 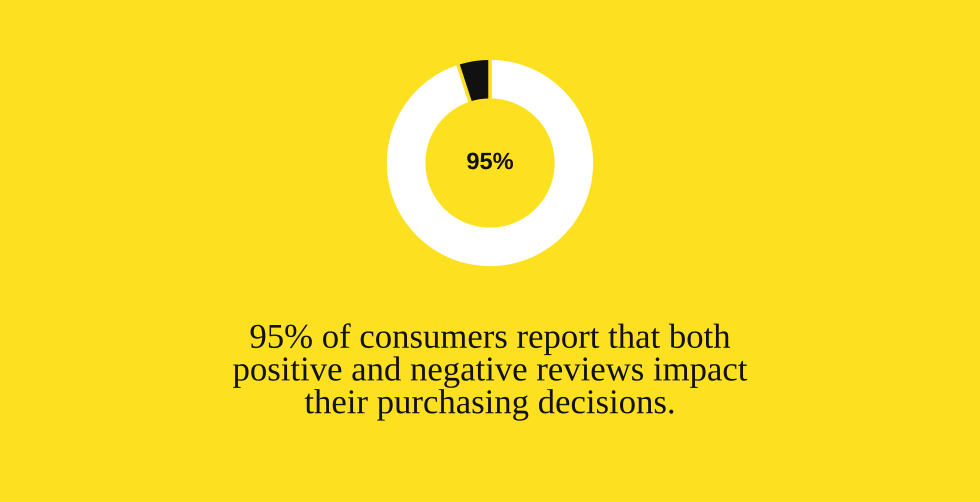 I want to click on text: 95%, so click(x=490, y=161).